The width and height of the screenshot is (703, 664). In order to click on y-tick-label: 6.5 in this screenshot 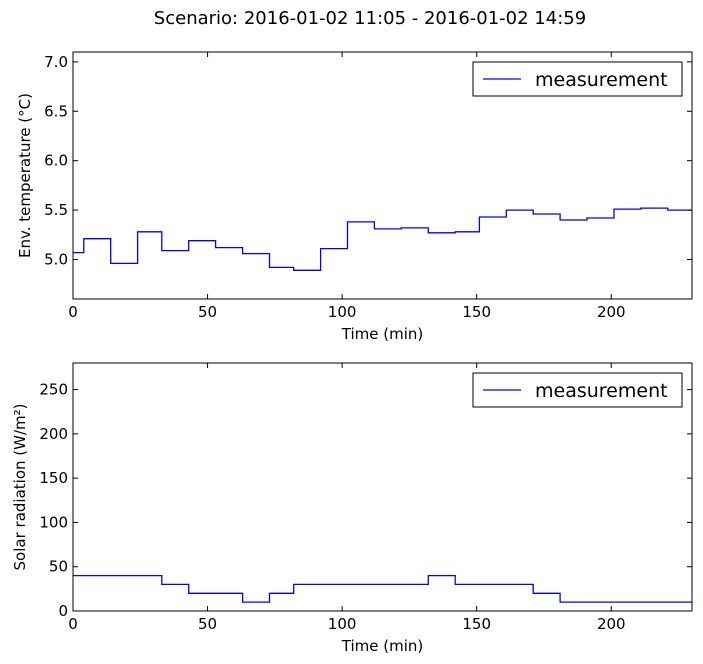, I will do `click(56, 111)`.